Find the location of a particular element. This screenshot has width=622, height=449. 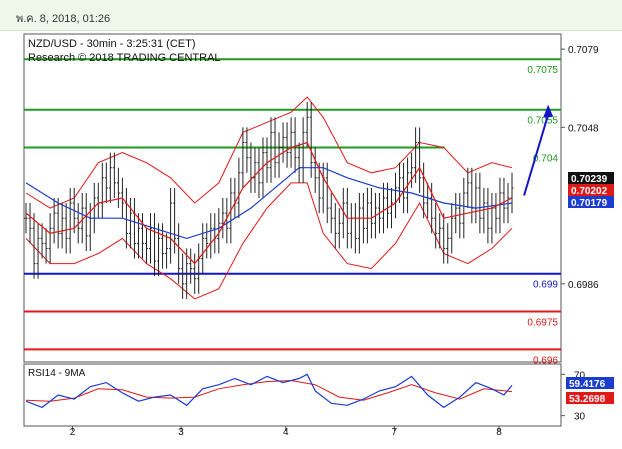

chart-title: NZD/USD - 30min - 3:25:31 (CET) is located at coordinates (111, 44).